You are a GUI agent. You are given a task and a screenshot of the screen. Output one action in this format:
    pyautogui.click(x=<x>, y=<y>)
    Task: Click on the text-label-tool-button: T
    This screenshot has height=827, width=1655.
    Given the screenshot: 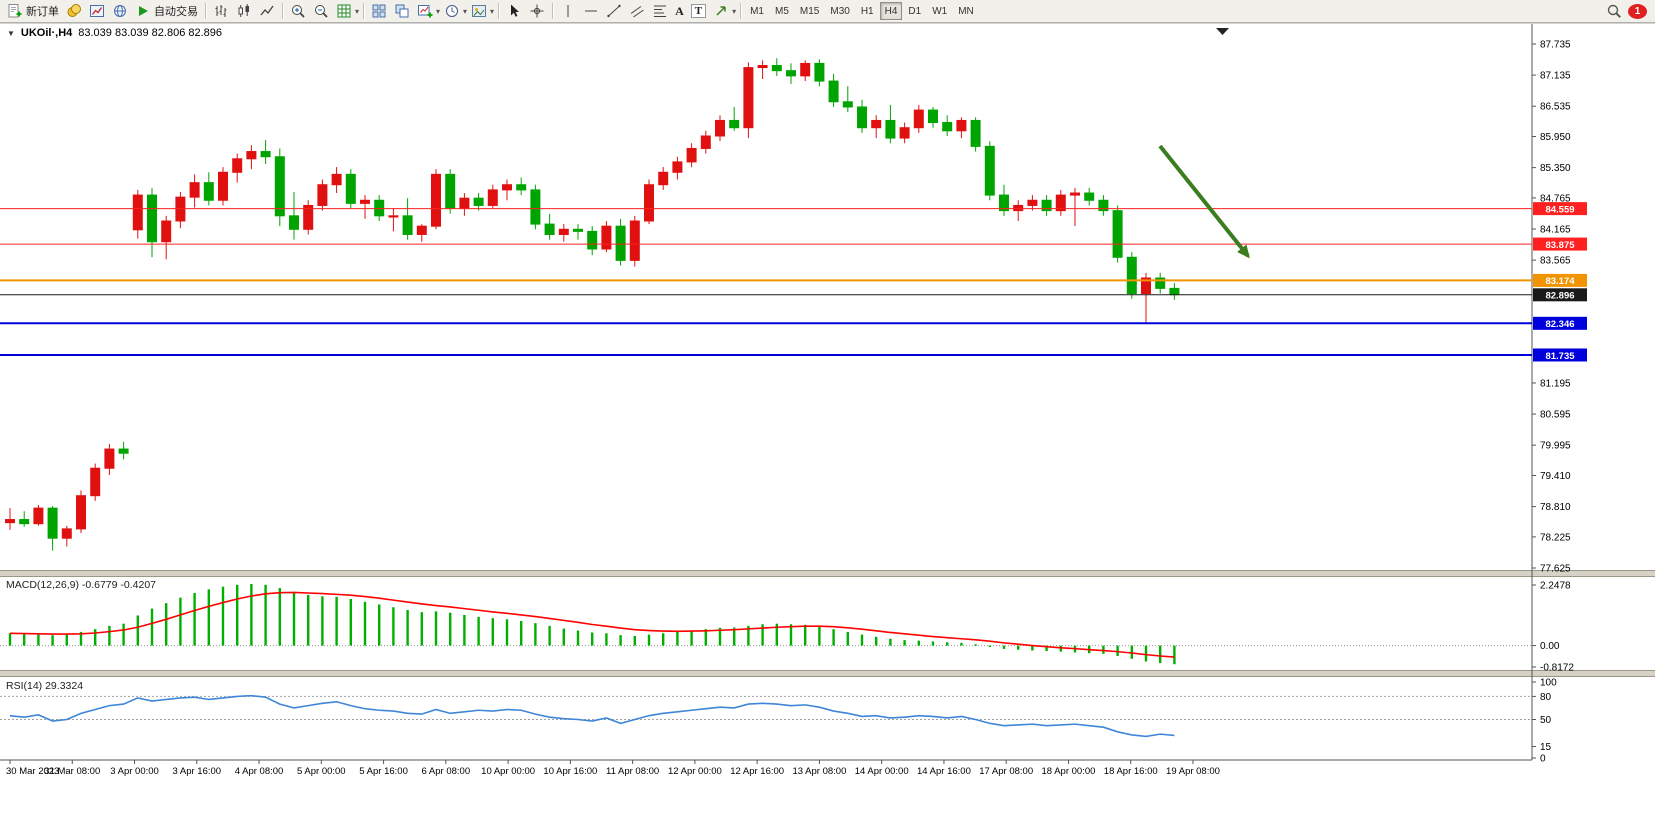 What is the action you would take?
    pyautogui.click(x=698, y=11)
    